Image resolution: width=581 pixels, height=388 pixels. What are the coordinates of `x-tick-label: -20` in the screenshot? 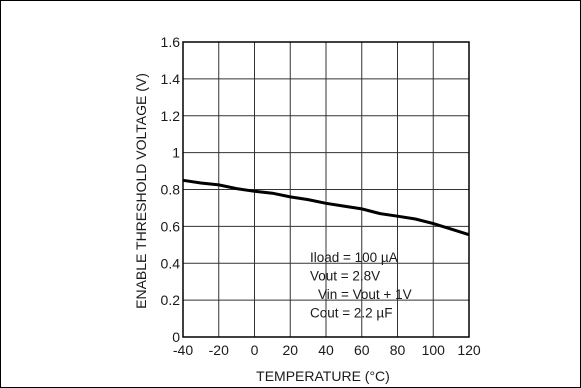 It's located at (219, 350).